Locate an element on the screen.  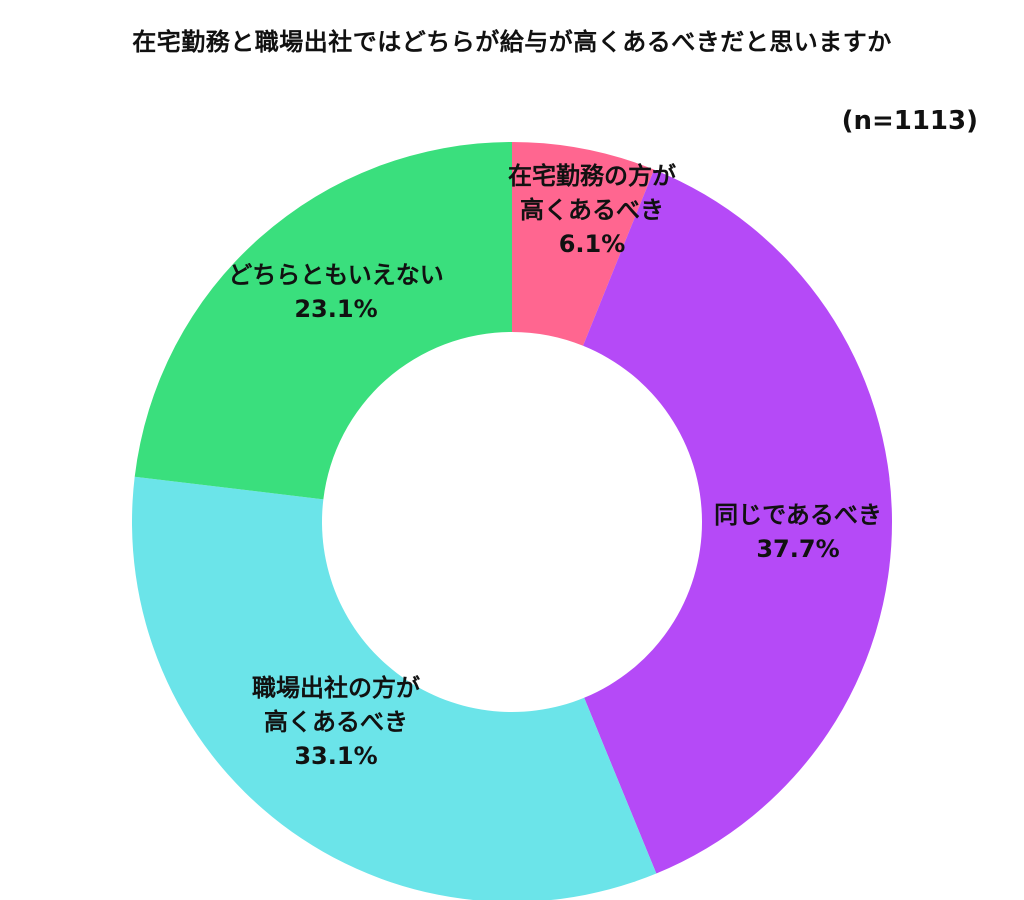
slice-name-line: 同じであるべき is located at coordinates (798, 515).